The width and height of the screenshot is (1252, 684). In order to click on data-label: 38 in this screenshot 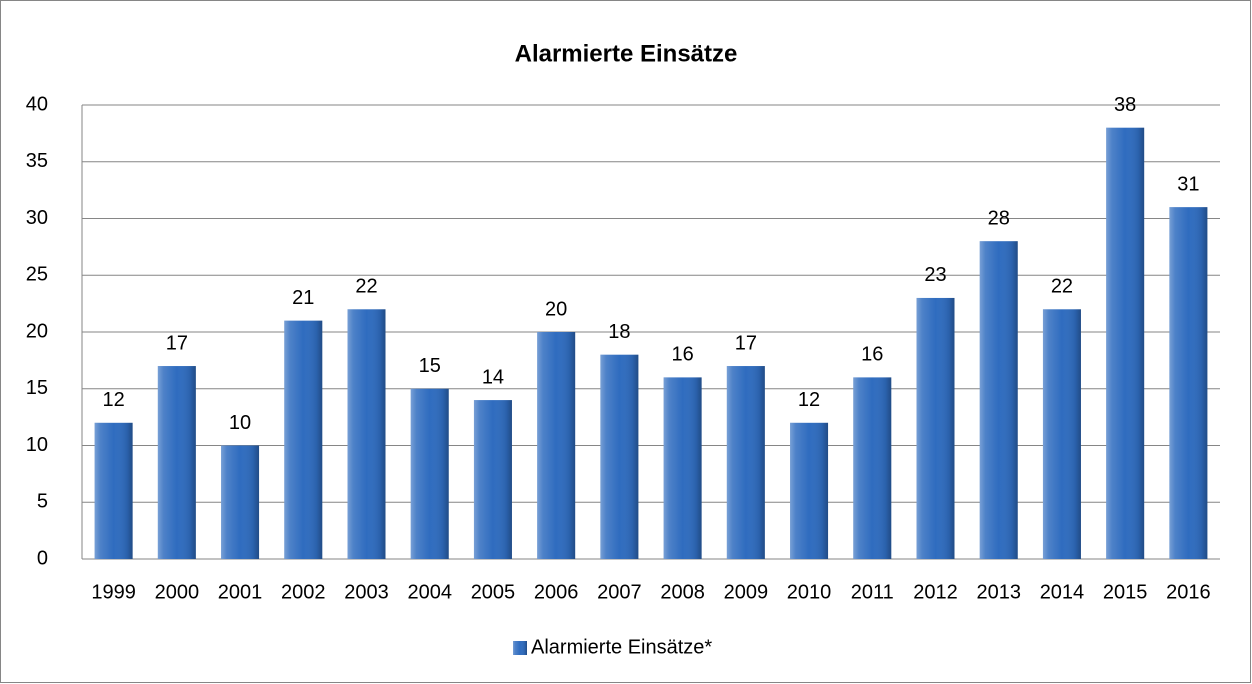, I will do `click(1125, 105)`.